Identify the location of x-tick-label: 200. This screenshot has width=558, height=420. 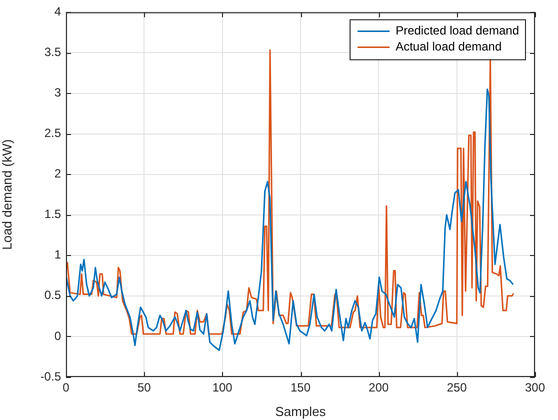
(378, 387).